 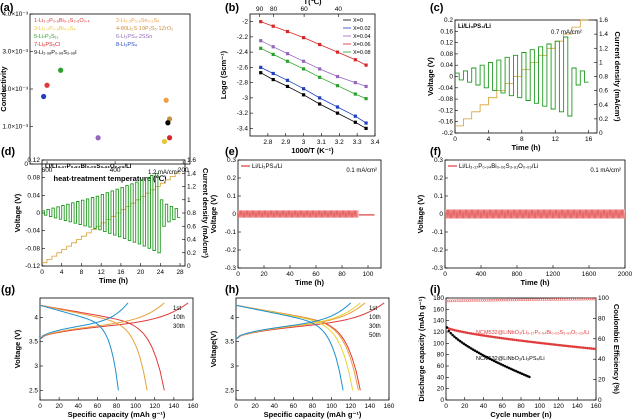 I want to click on panel-label: (b), so click(x=232, y=8).